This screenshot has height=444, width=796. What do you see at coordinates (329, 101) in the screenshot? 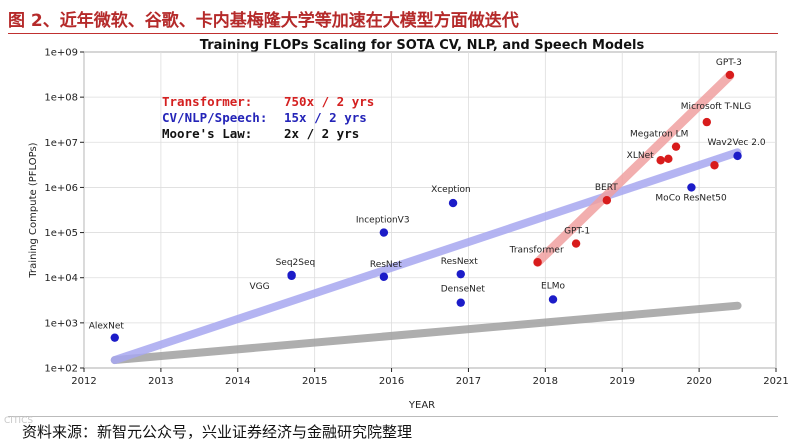
I see `legend-value: 750x / 2 yrs` at bounding box center [329, 101].